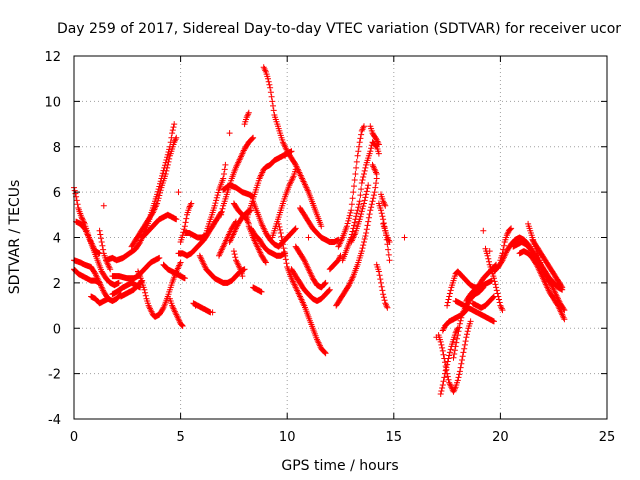 This screenshot has width=640, height=480. What do you see at coordinates (57, 329) in the screenshot?
I see `y-tick-label: 0` at bounding box center [57, 329].